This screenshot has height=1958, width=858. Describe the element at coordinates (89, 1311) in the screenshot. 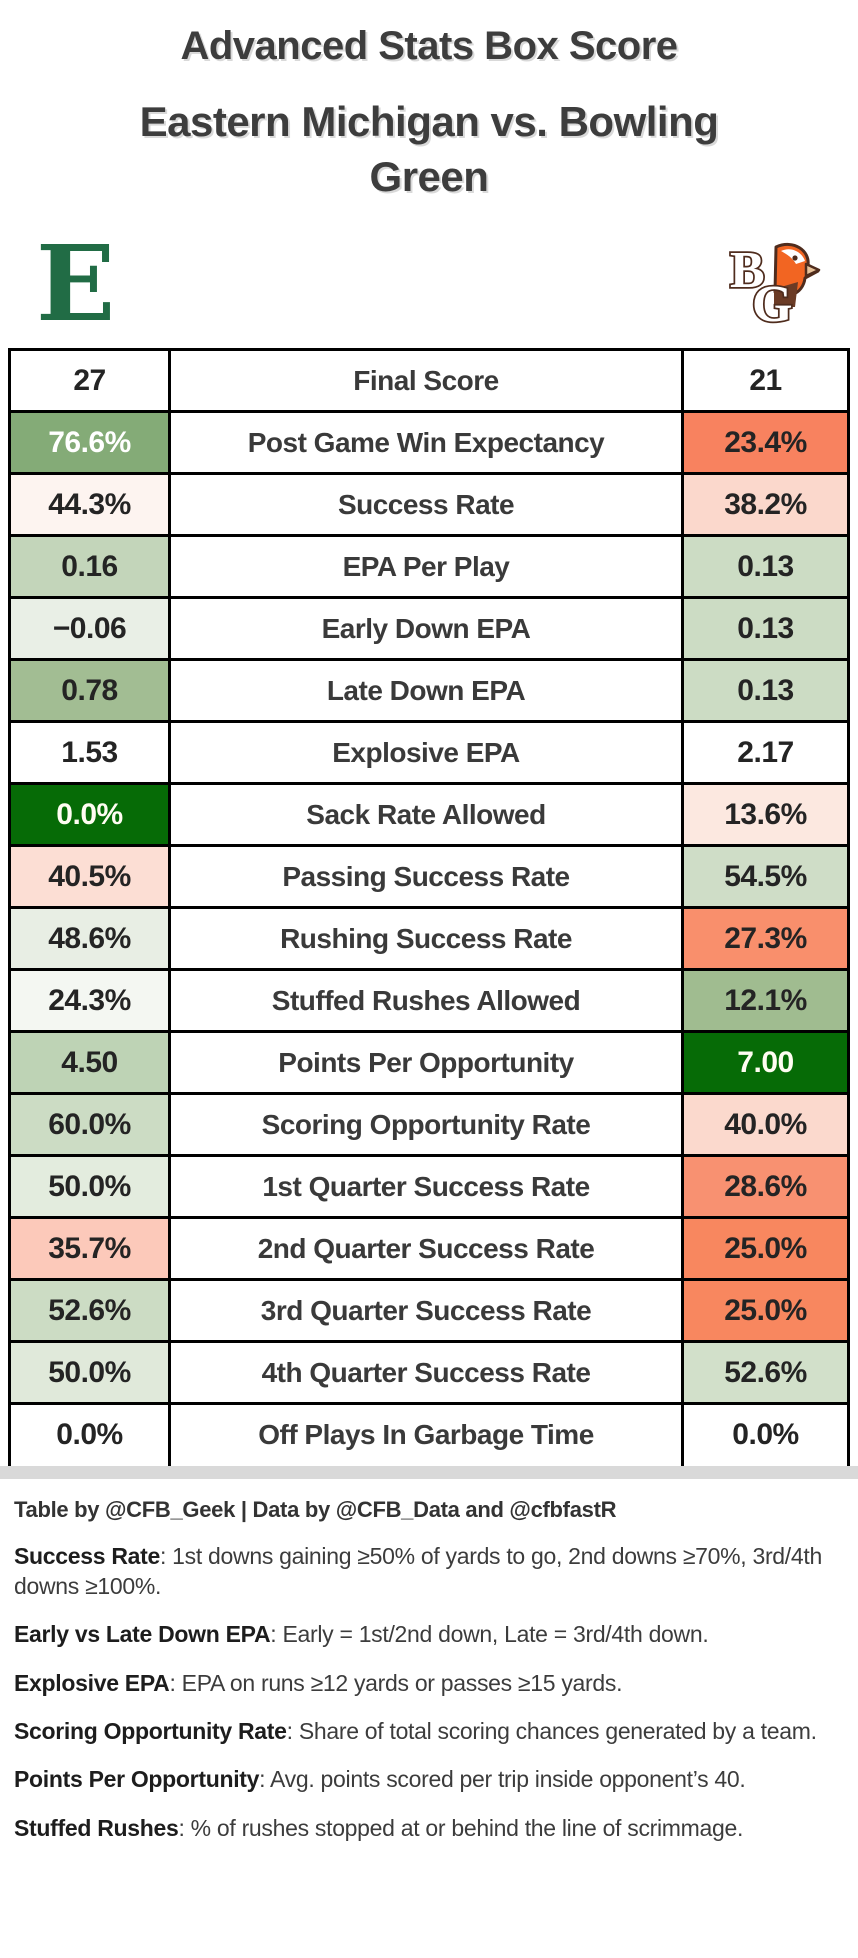

I see `stat-value-home: 52.6%` at that location.